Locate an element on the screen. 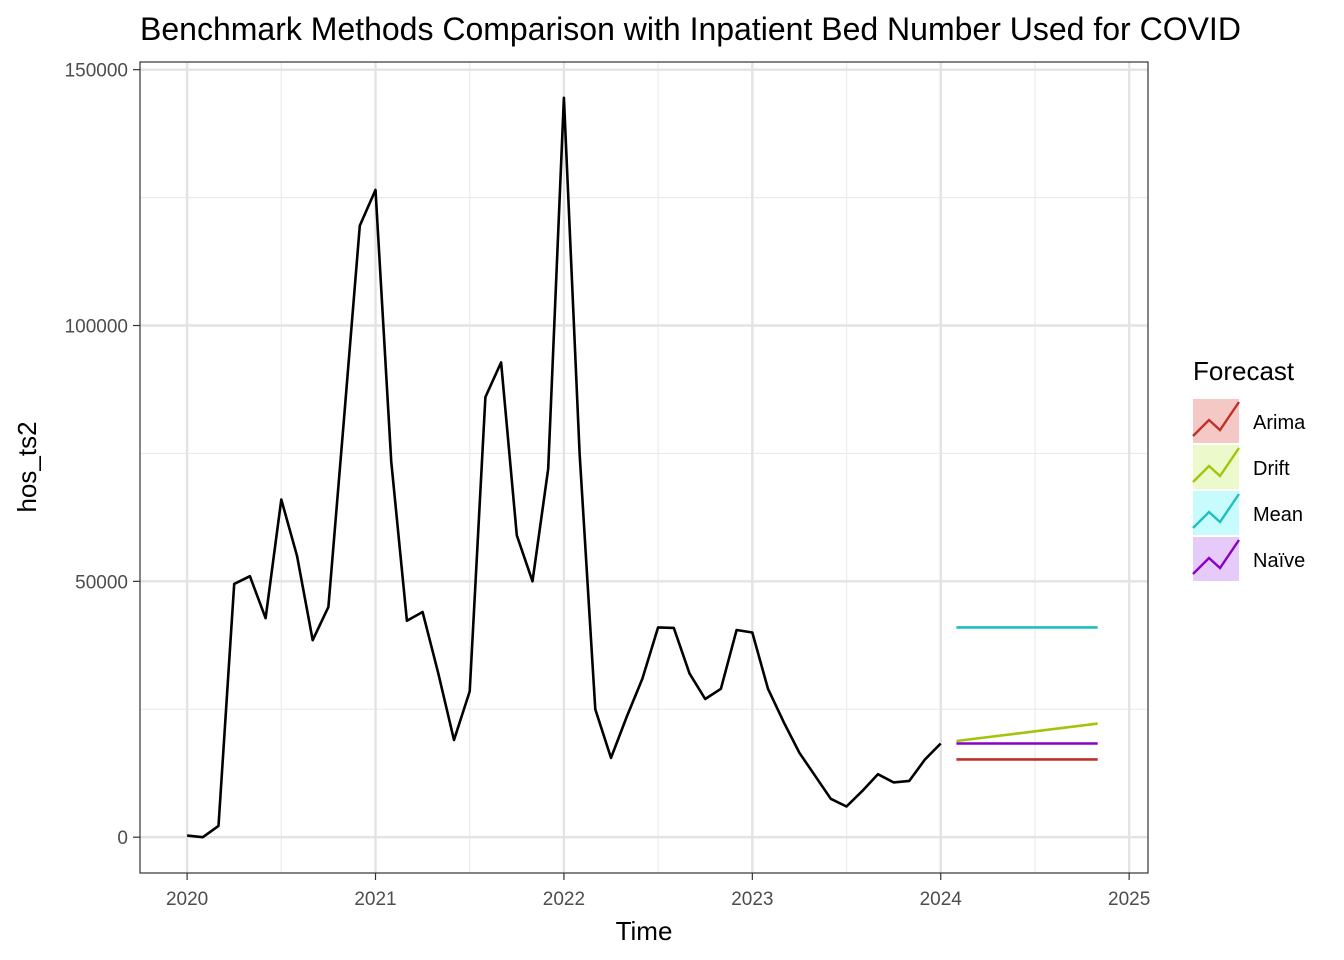 The height and width of the screenshot is (960, 1344). legend-label-arima: Arima is located at coordinates (1279, 423).